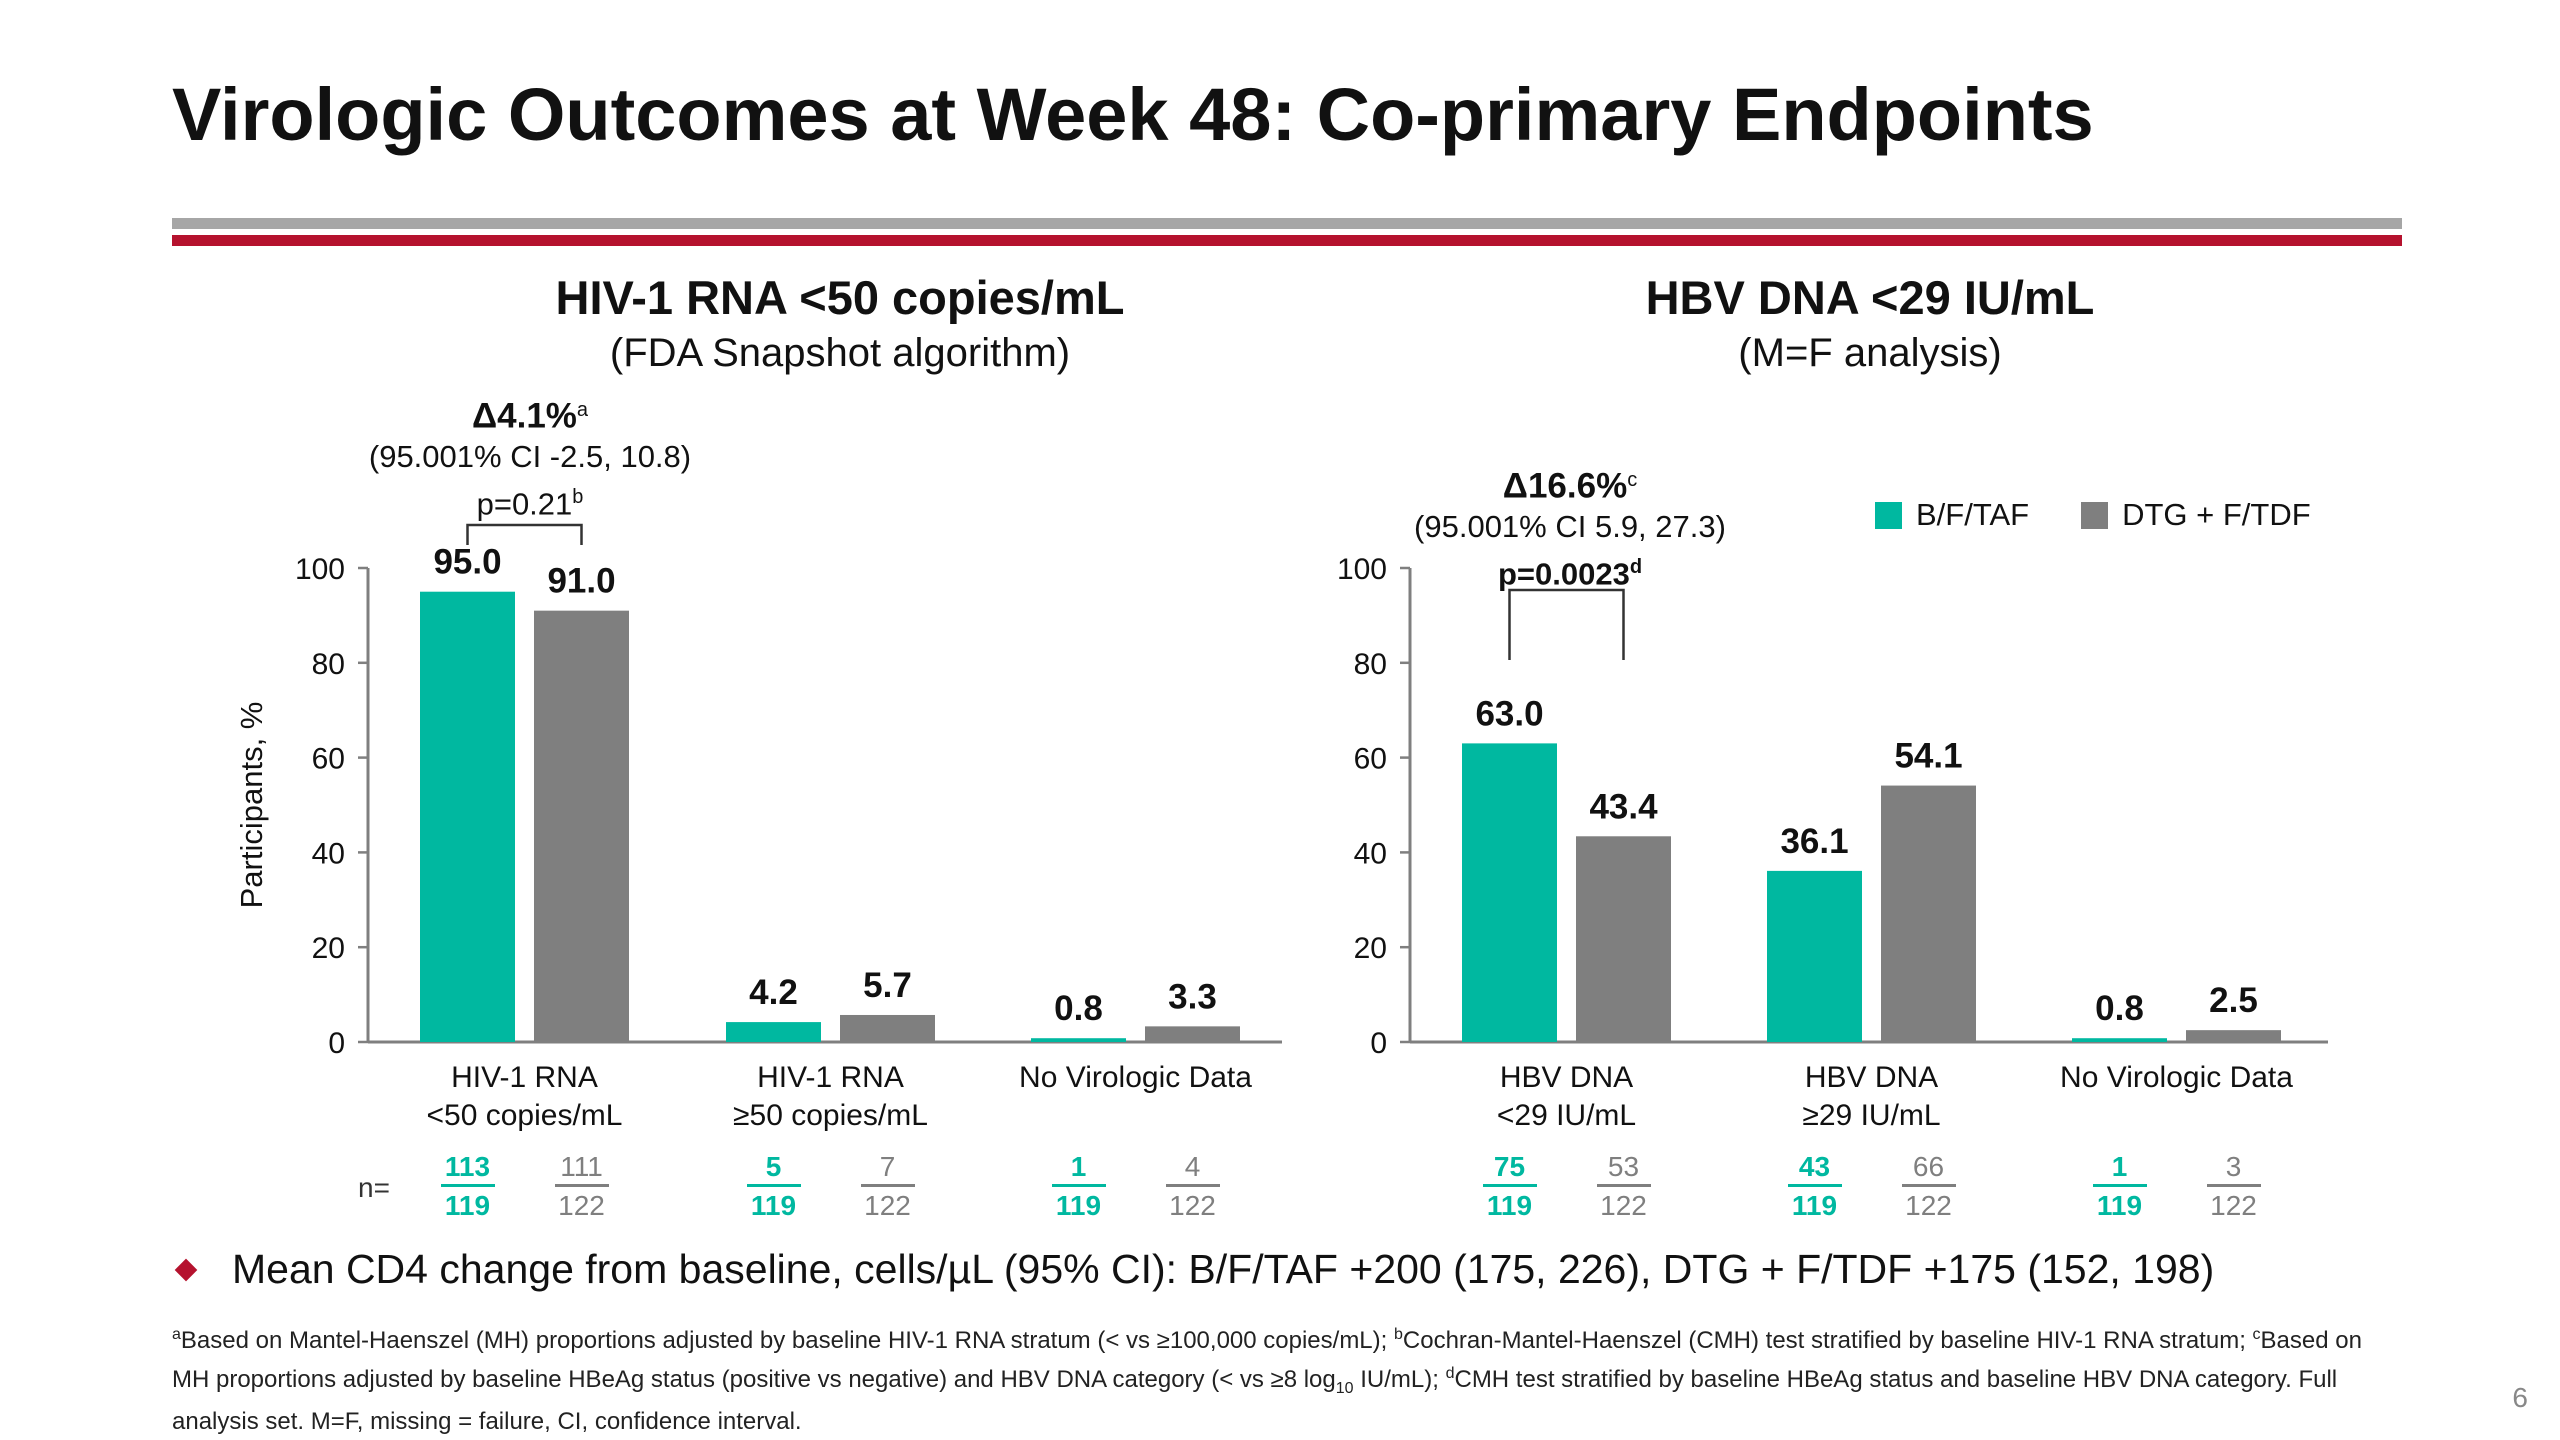 The image size is (2560, 1440). Describe the element at coordinates (1287, 223) in the screenshot. I see `title-divider-gray` at that location.